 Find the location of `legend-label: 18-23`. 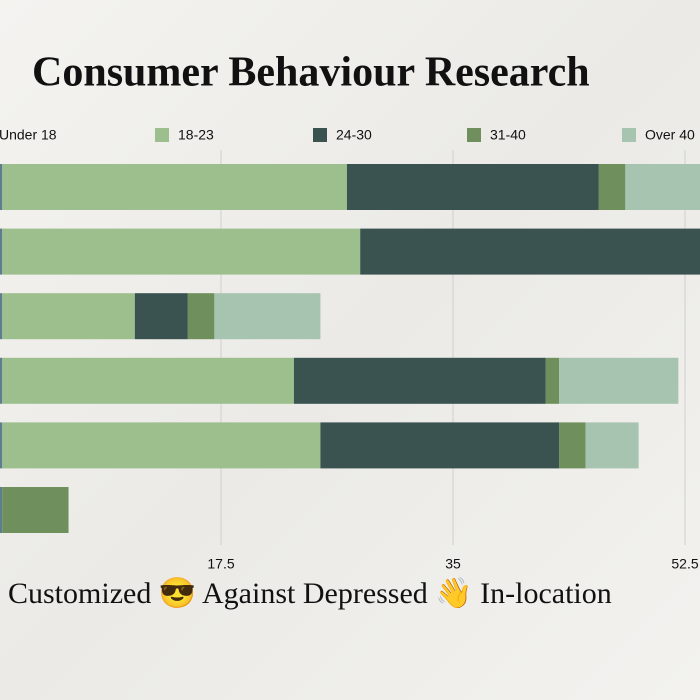

legend-label: 18-23 is located at coordinates (196, 135).